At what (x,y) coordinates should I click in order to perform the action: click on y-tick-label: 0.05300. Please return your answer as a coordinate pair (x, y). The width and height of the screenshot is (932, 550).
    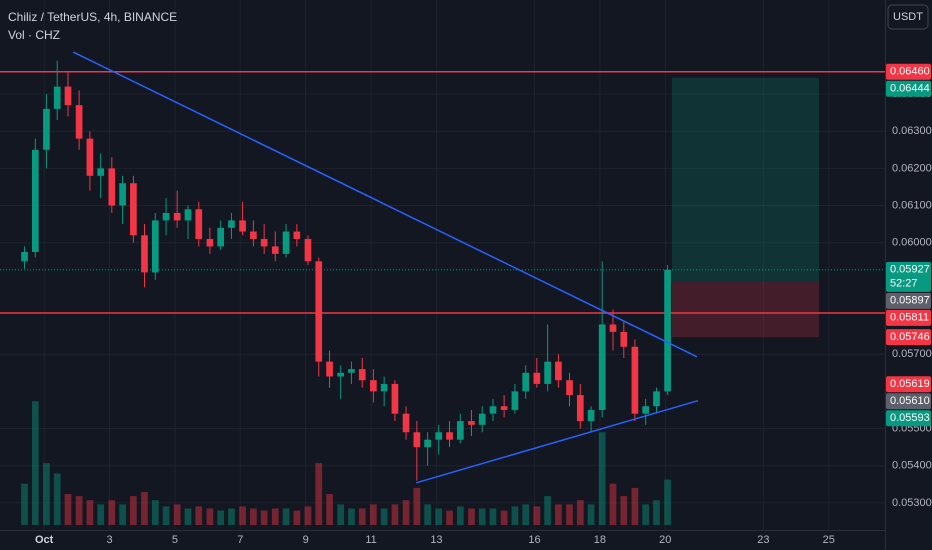
    Looking at the image, I should click on (912, 503).